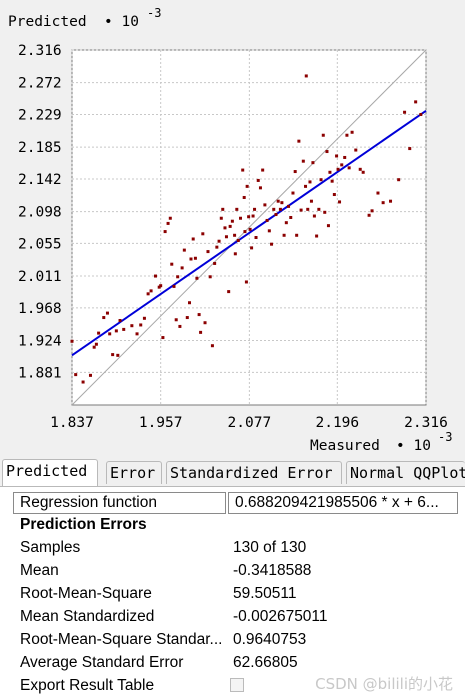 This screenshot has width=465, height=700. I want to click on x-axis-scale: • 10, so click(413, 446).